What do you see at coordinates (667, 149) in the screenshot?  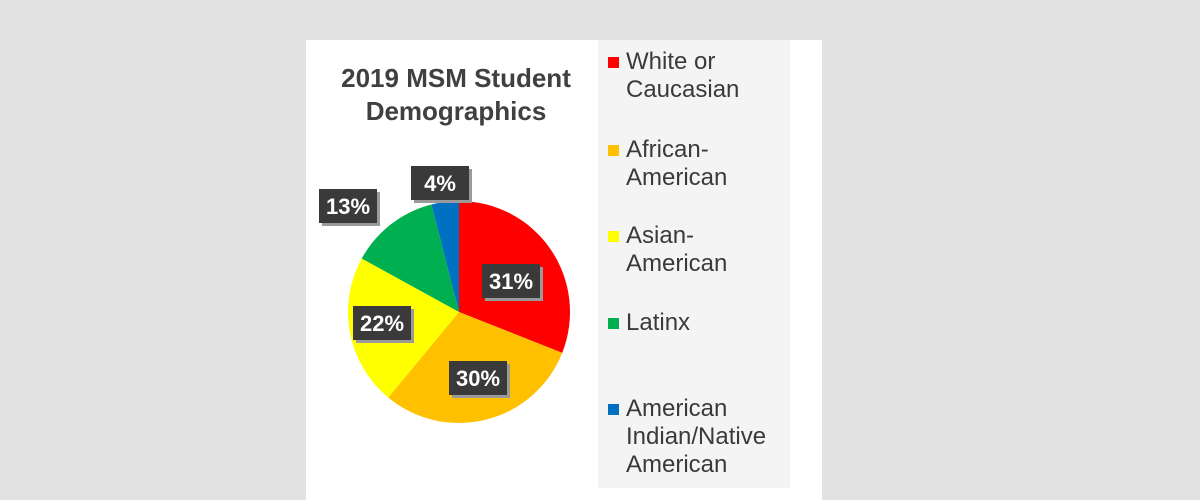 I see `legend-label-line: African-` at bounding box center [667, 149].